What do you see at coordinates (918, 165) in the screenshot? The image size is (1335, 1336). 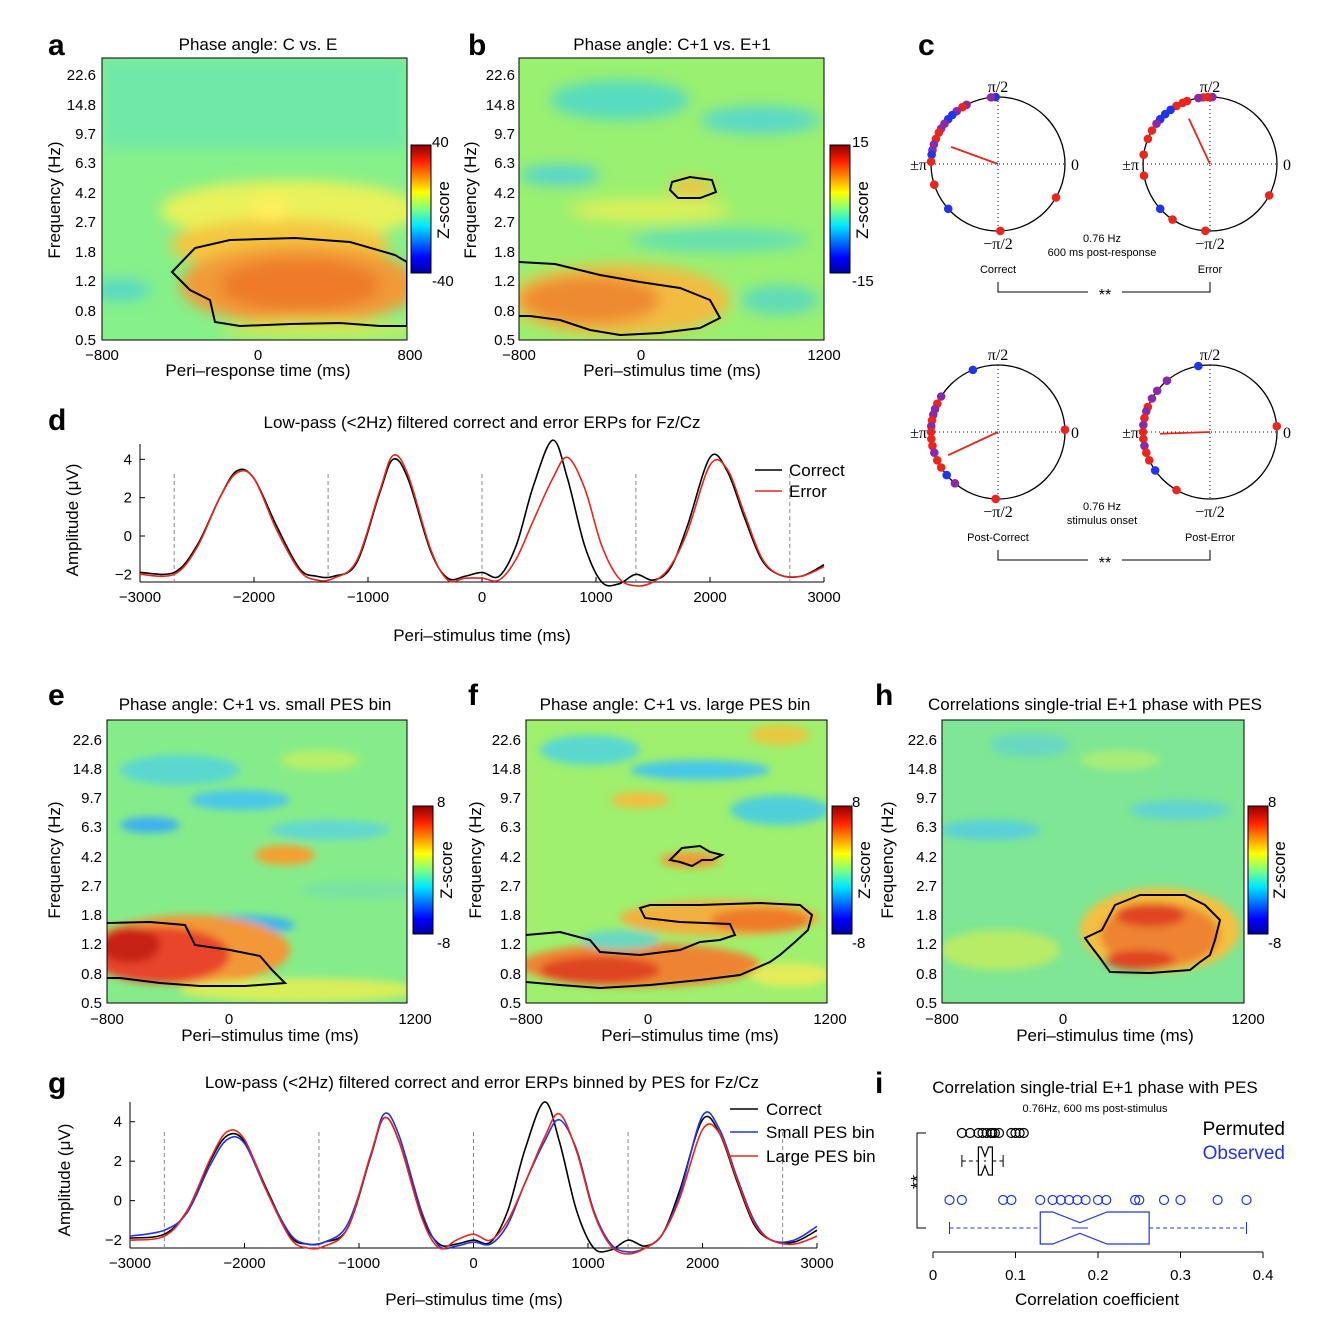 I see `polar-label: ±π` at bounding box center [918, 165].